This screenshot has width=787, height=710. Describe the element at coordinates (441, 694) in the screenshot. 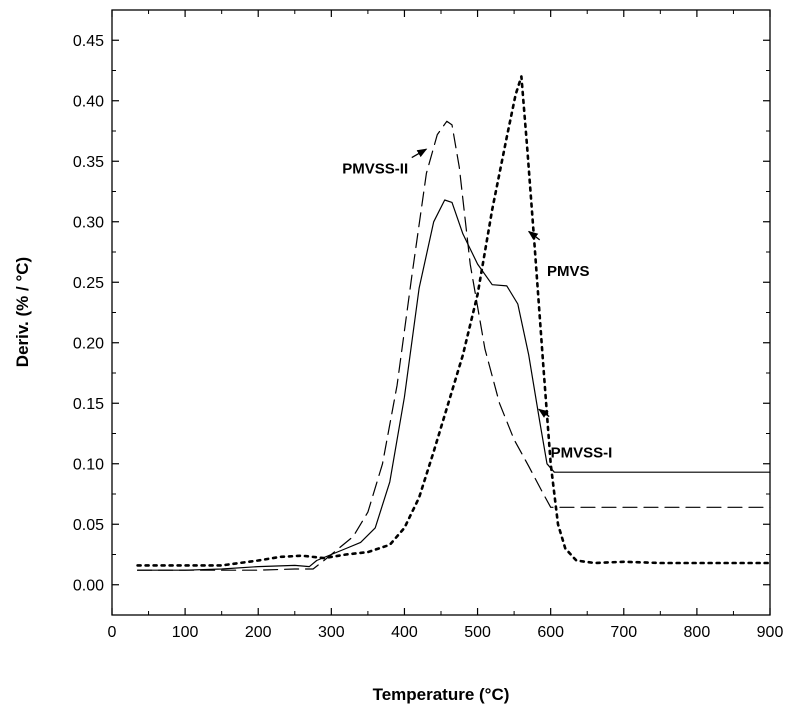

I see `x-axis-title: Temperature (°C)` at that location.